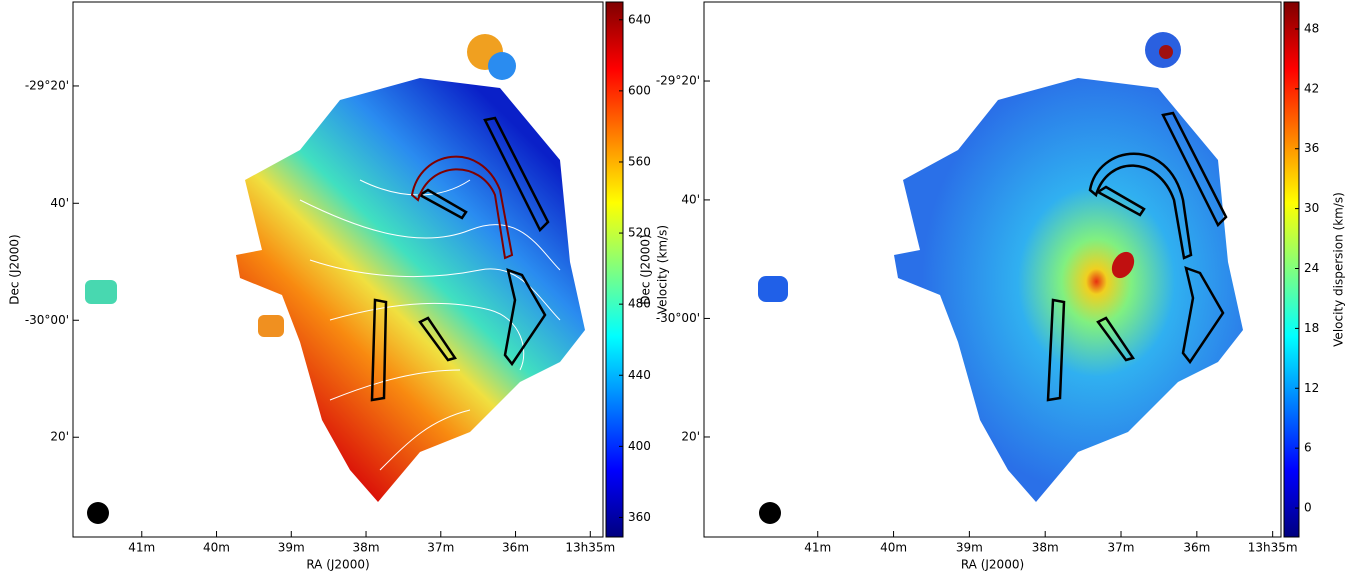 This screenshot has width=1349, height=576. What do you see at coordinates (1308, 448) in the screenshot?
I see `colorbar-tick-label: 6` at bounding box center [1308, 448].